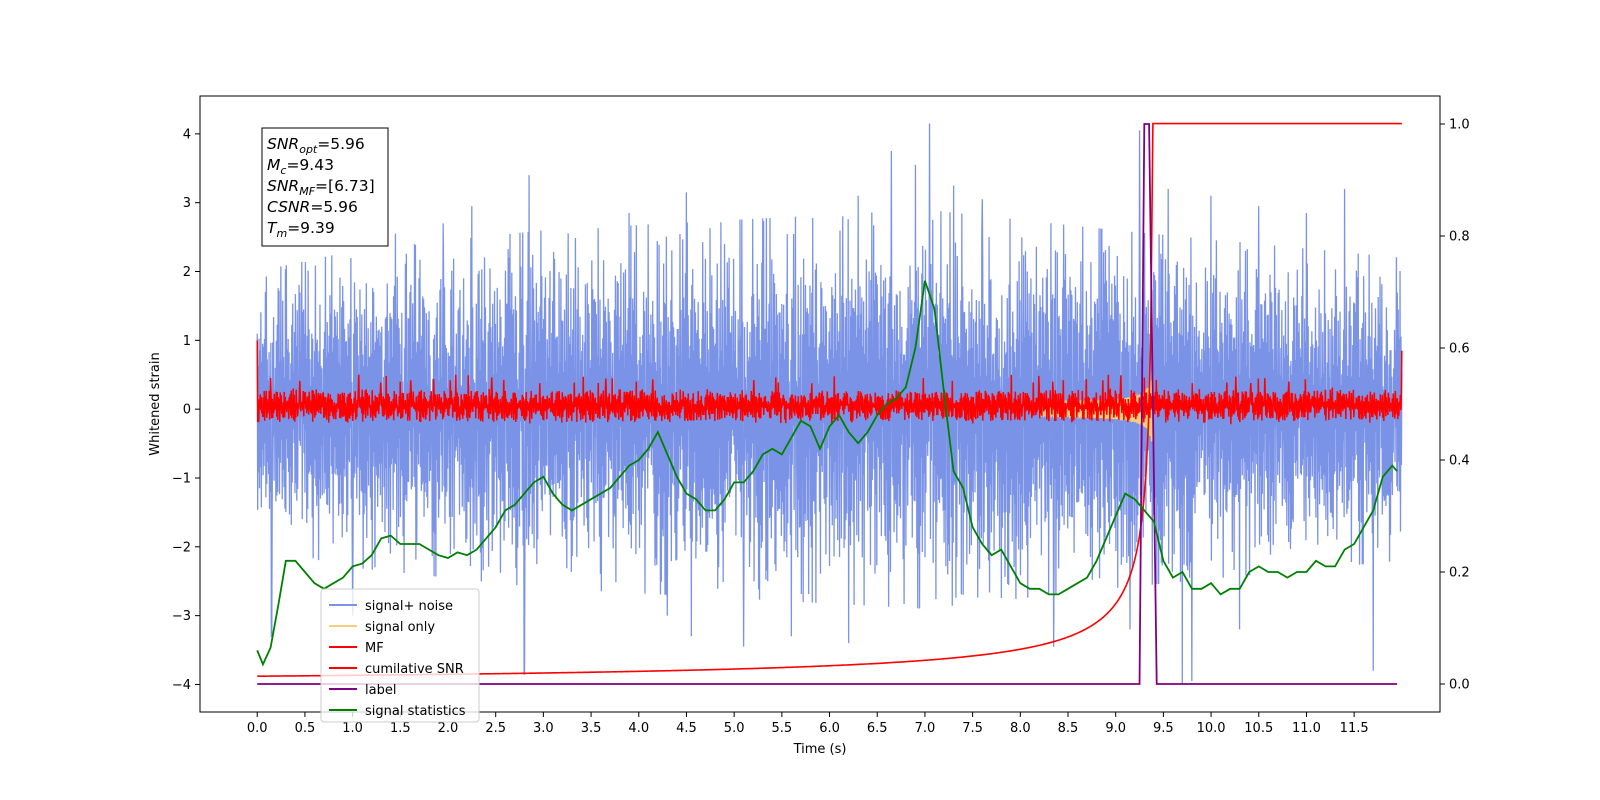 This screenshot has width=1600, height=800. What do you see at coordinates (409, 606) in the screenshot?
I see `legend-label-signal-noise: signal+ noise` at bounding box center [409, 606].